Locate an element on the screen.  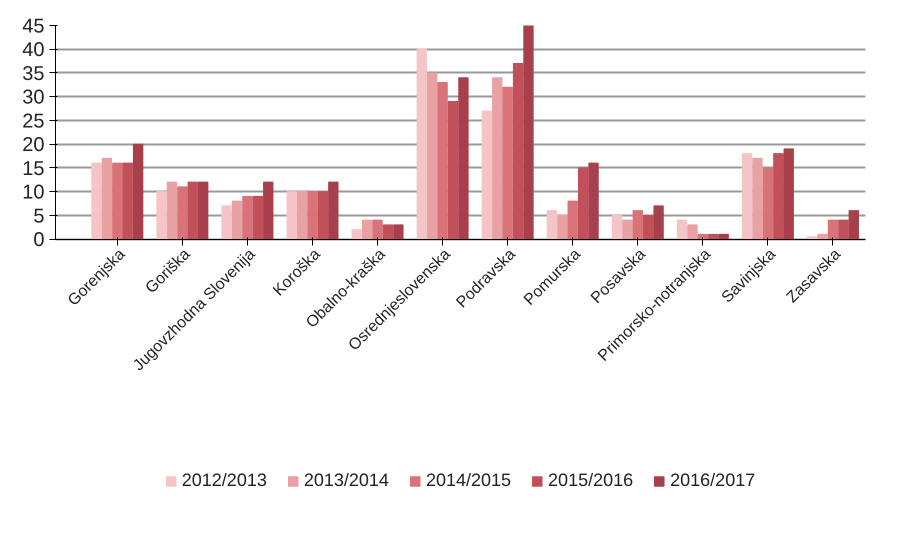
y-tick-label: 40 is located at coordinates (33, 50).